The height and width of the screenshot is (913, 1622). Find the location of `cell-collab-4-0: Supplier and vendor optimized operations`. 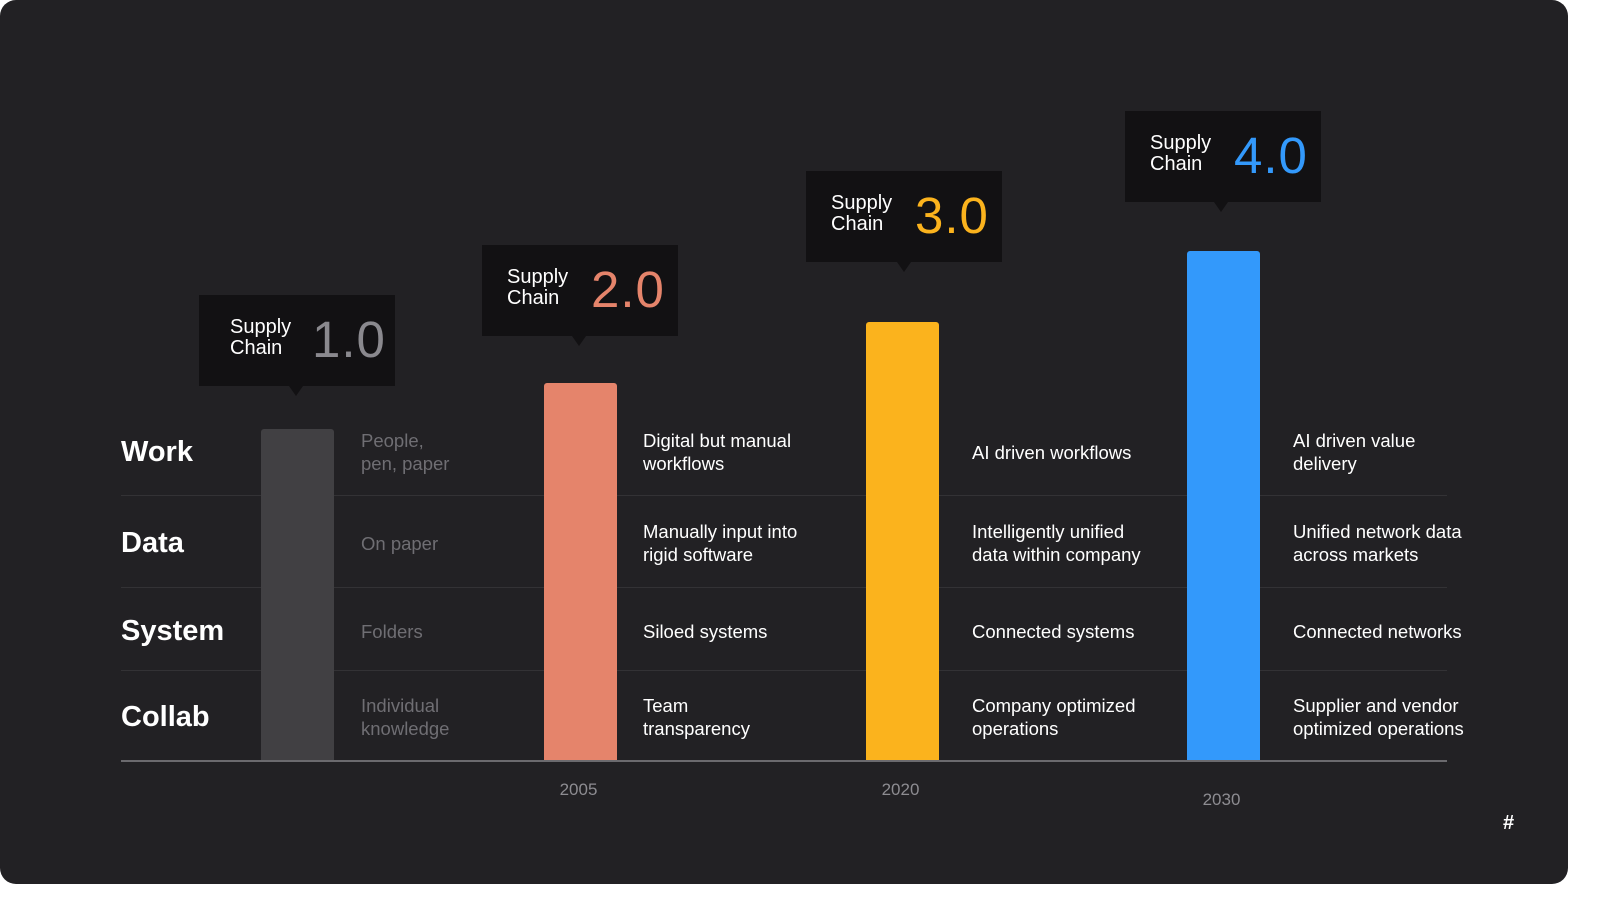

cell-collab-4-0: Supplier and vendor optimized operations is located at coordinates (1378, 717).